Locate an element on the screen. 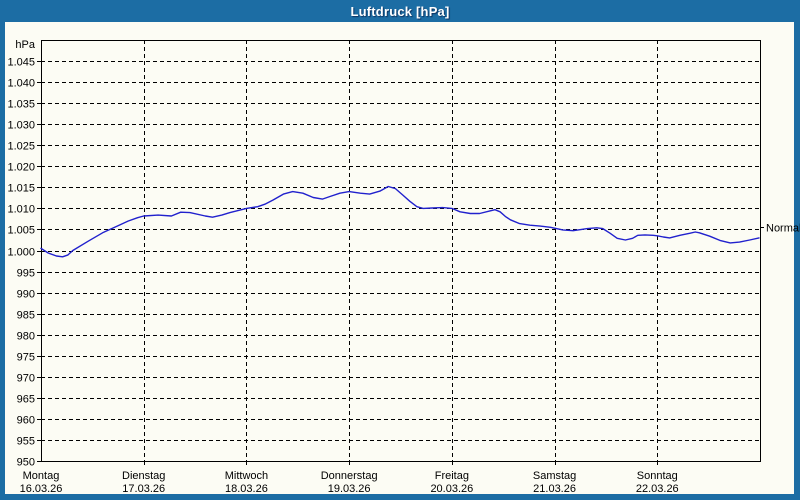 This screenshot has width=800, height=500. day-date-label: 18.03.26 is located at coordinates (246, 489).